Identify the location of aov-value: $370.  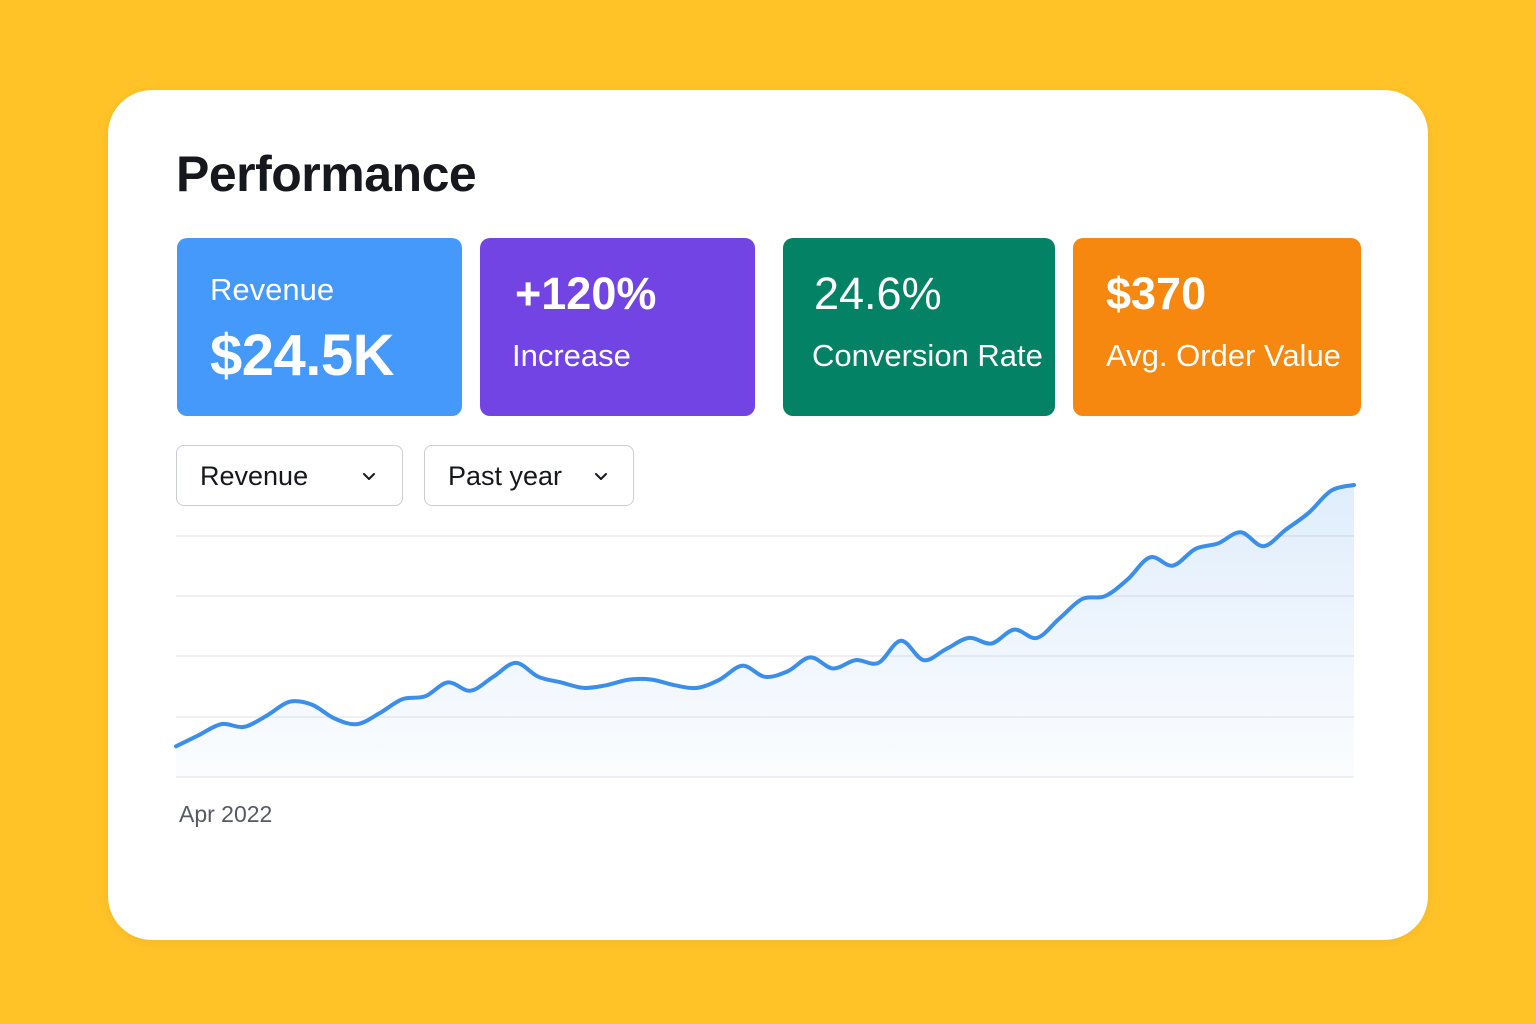
(1156, 293).